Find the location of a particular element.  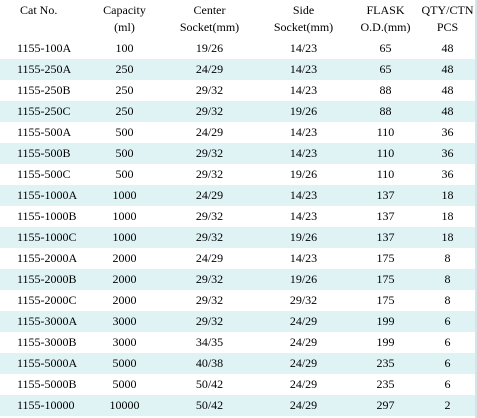

table-row: 1155-250A 250 24/29 14/23 65 48 is located at coordinates (238, 69).